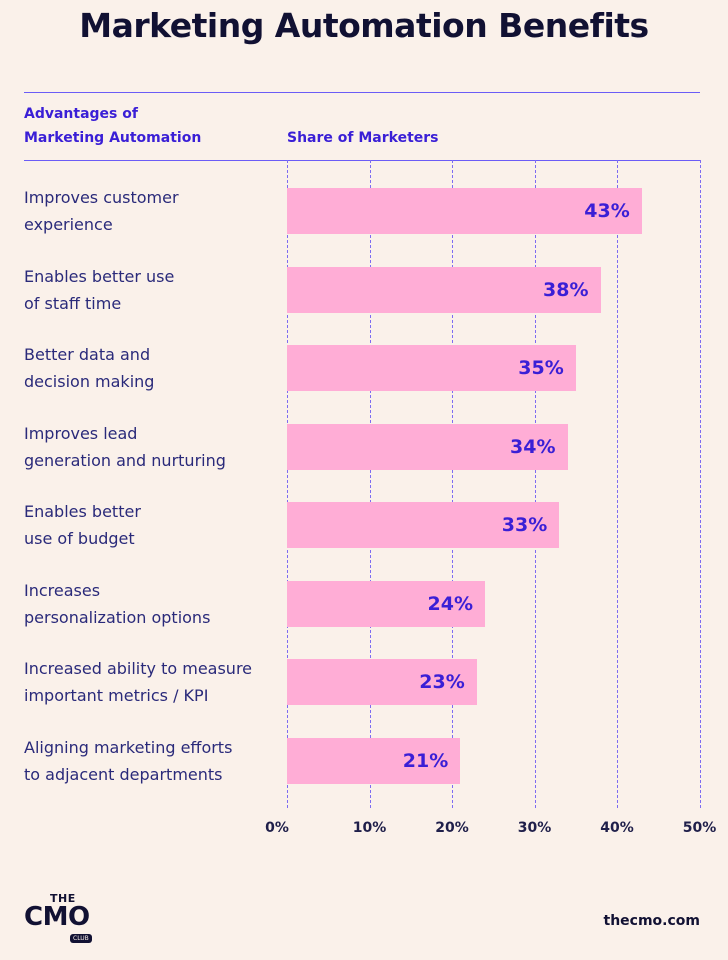 The image size is (728, 960). Describe the element at coordinates (651, 921) in the screenshot. I see `site-url: thecmo.com` at that location.